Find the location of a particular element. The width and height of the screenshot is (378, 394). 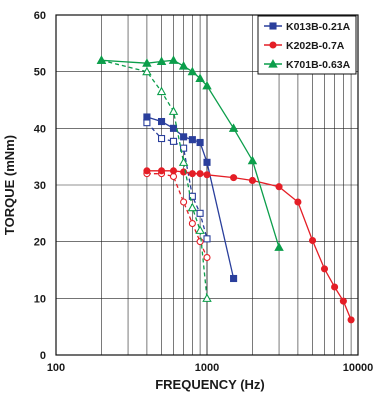

legend-label: K701B-0.63A is located at coordinates (318, 65).